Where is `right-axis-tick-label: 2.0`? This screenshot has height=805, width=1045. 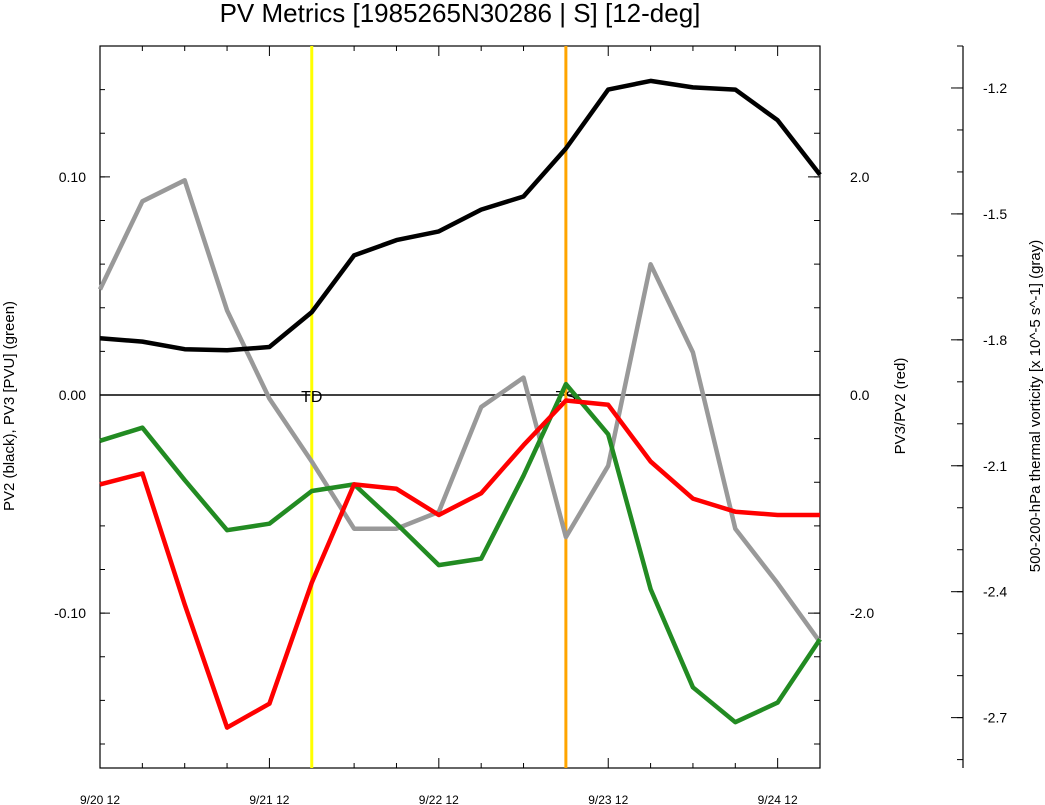
right-axis-tick-label: 2.0 is located at coordinates (860, 177).